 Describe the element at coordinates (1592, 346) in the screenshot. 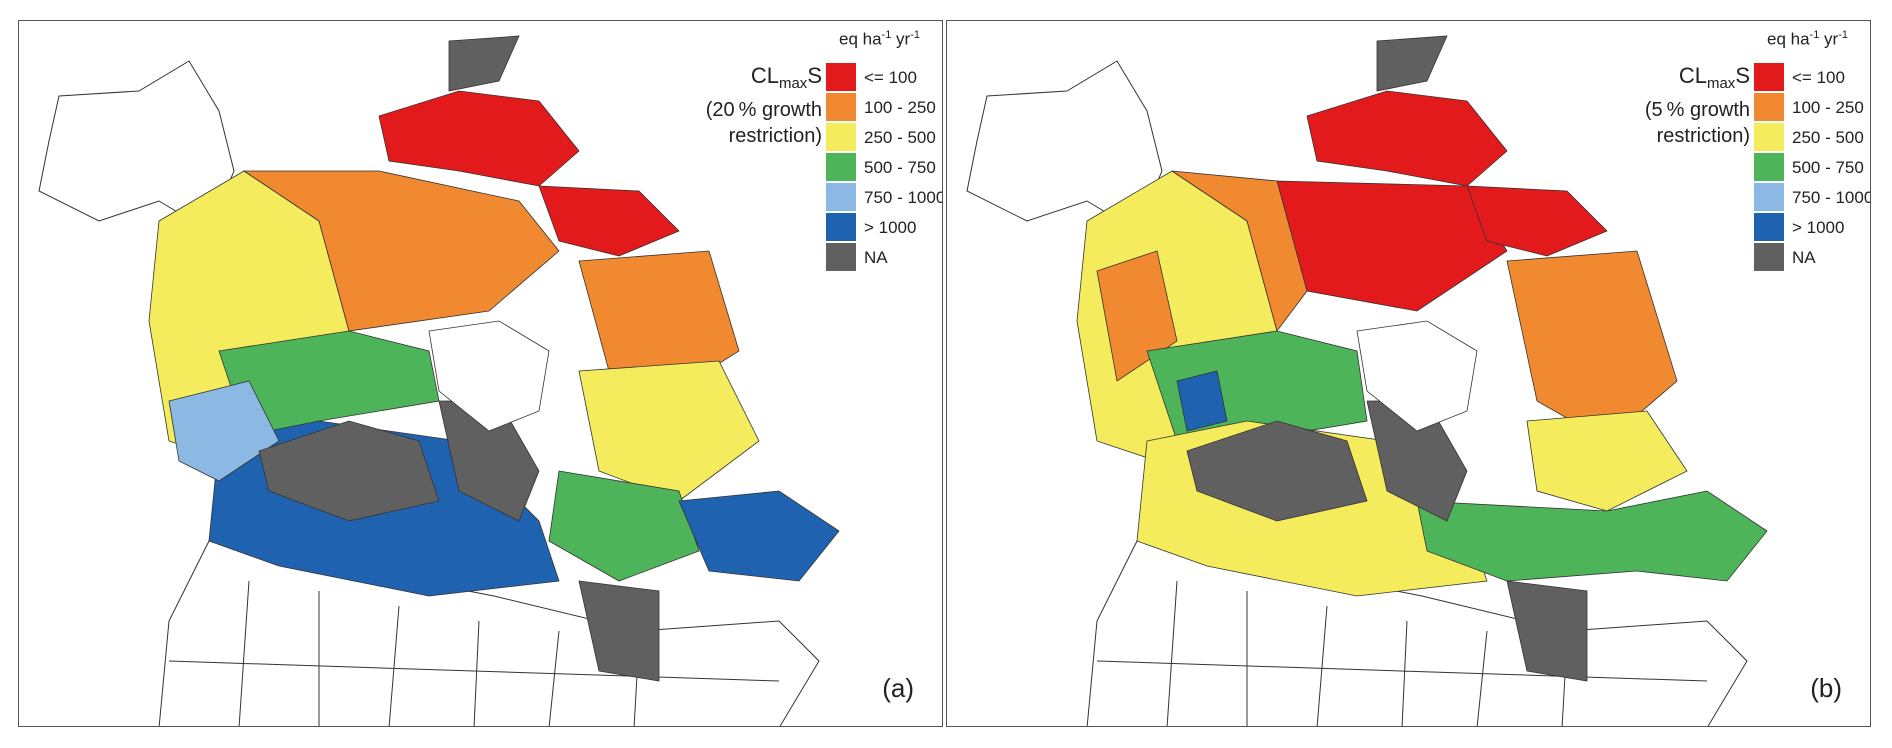

I see `region-quebec-orange` at that location.